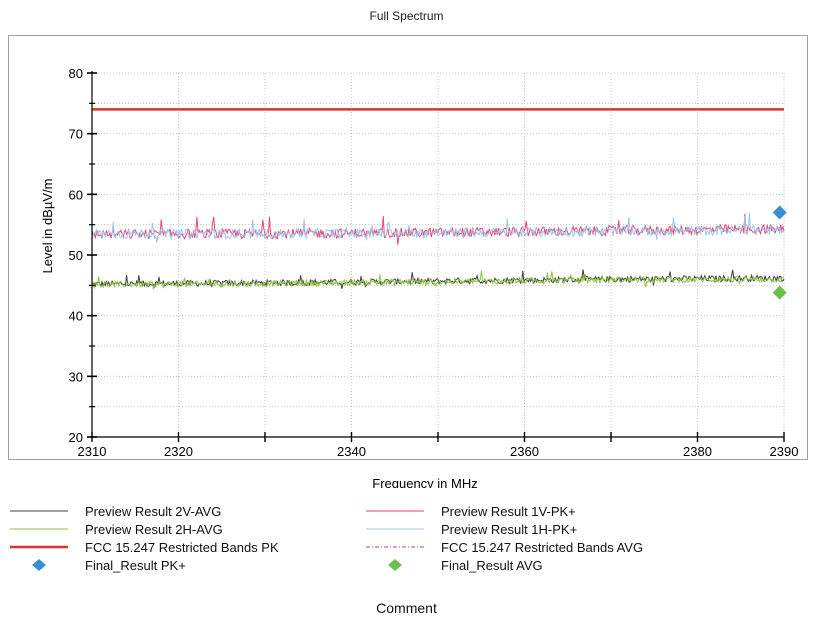 The image size is (813, 621). I want to click on legend-label: Preview Result 2V-AVG, so click(153, 511).